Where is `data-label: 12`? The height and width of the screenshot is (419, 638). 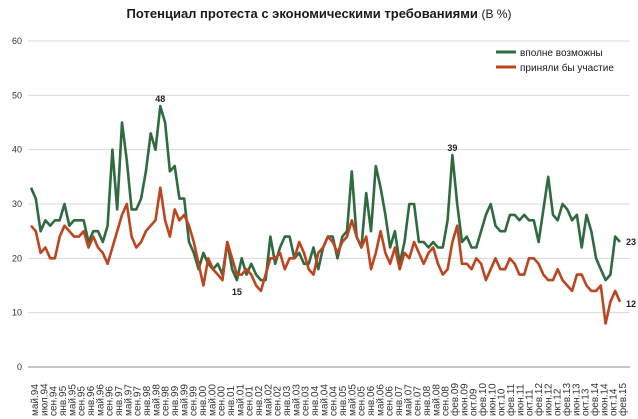
data-label: 12 is located at coordinates (631, 304).